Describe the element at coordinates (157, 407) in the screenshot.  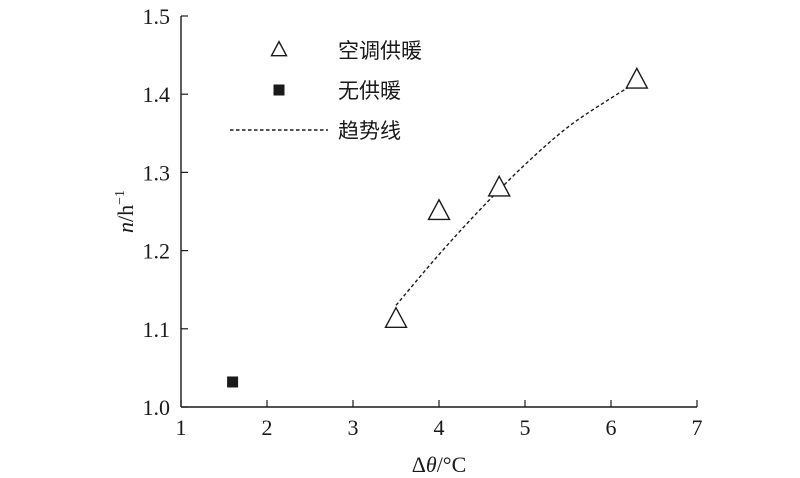
I see `y-tick-label: 1.0` at that location.